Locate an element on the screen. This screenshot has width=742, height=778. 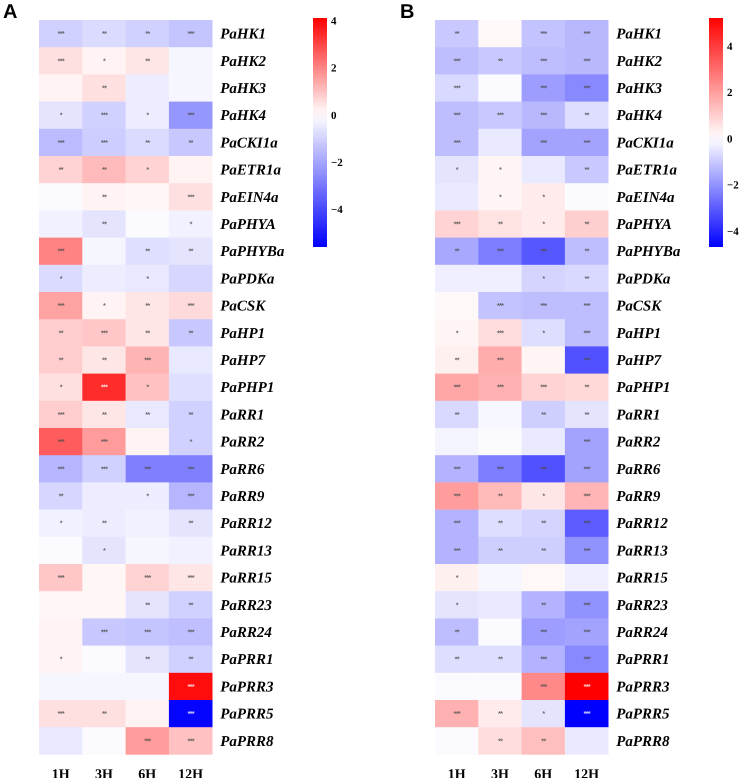
y-tick-label: PaRR12 is located at coordinates (642, 524).